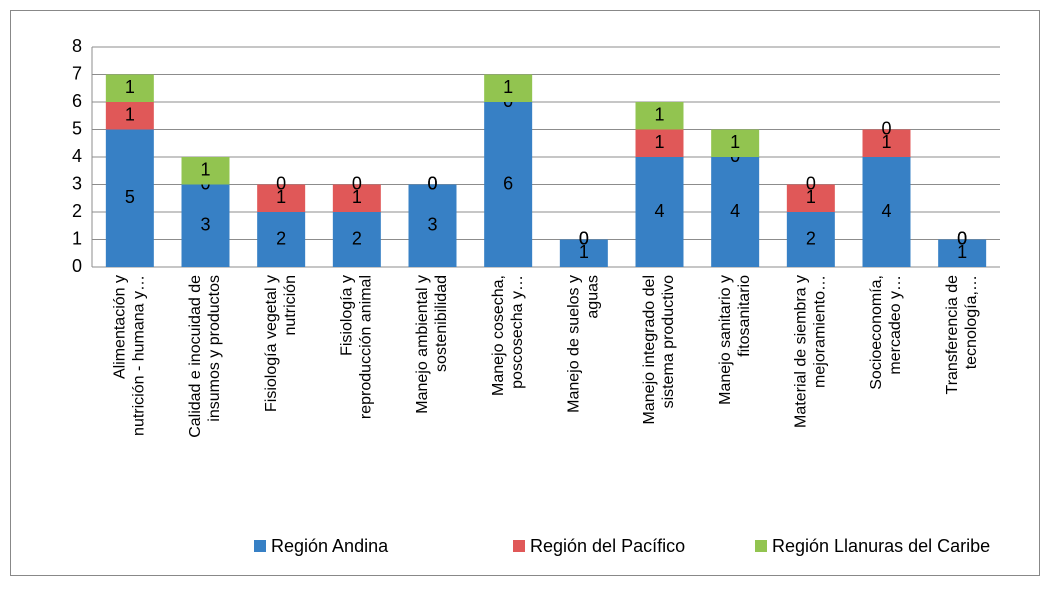  Describe the element at coordinates (876, 332) in the screenshot. I see `x-tick-label: Socioeconomía,` at that location.